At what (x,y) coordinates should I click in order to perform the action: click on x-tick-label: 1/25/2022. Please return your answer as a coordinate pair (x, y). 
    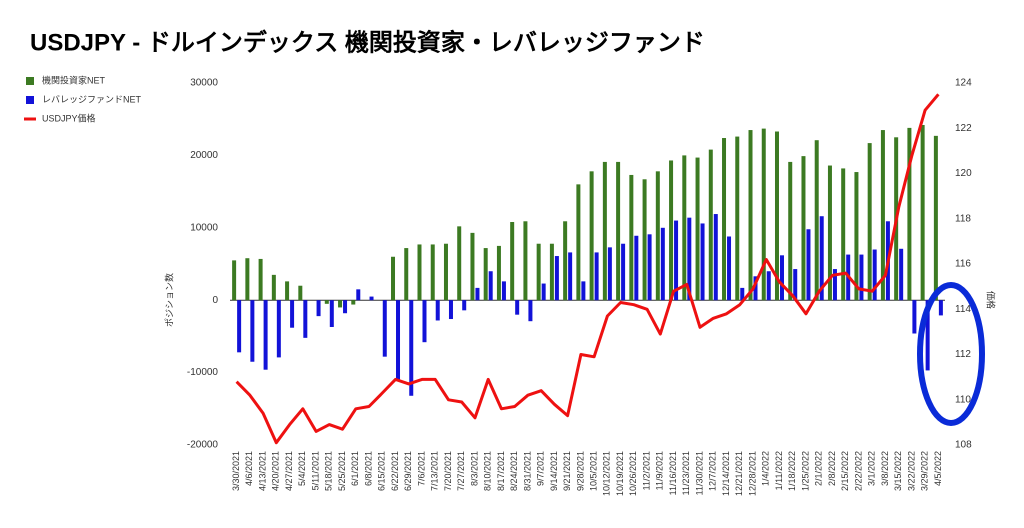
    Looking at the image, I should click on (805, 471).